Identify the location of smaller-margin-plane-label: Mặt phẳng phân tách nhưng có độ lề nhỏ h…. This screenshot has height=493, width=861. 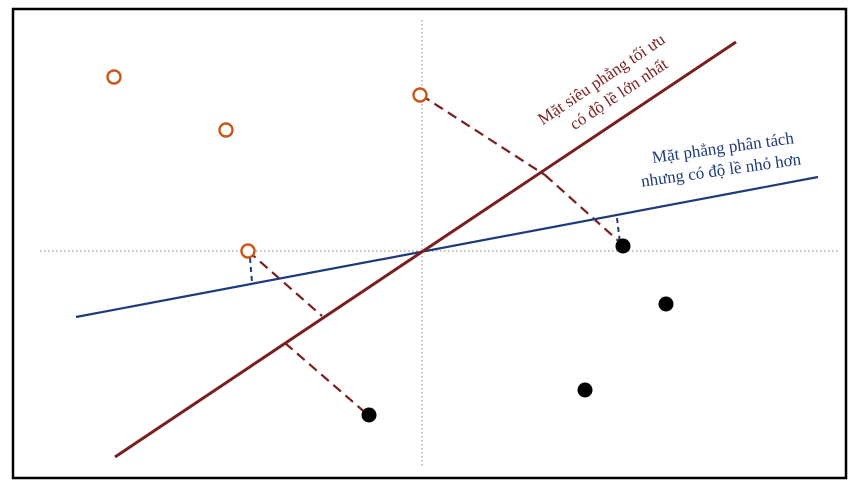
(721, 159).